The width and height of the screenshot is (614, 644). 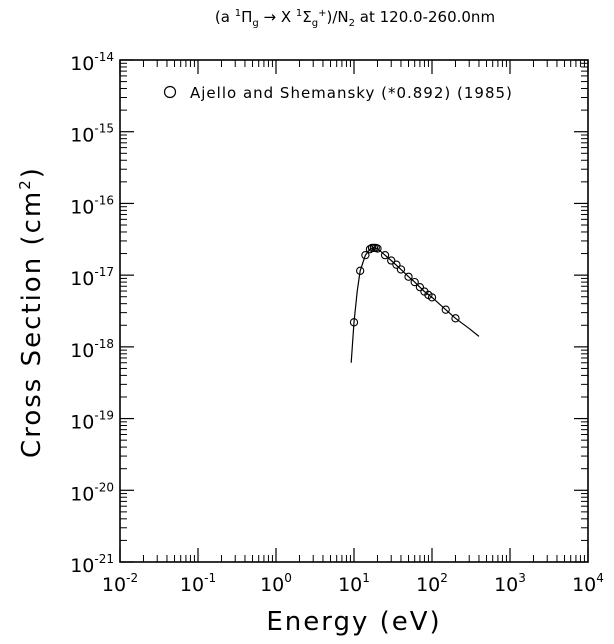 I want to click on legend-marker-icon, so click(x=170, y=92).